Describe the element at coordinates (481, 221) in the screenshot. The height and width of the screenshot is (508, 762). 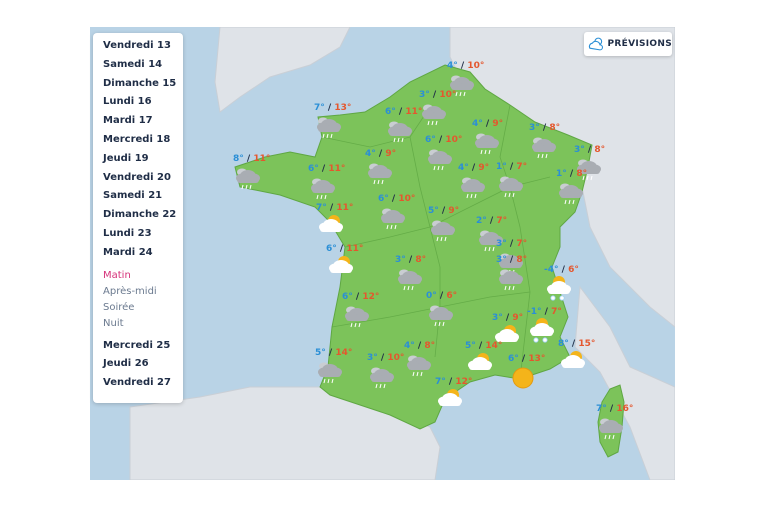
I see `temp-min: 2°` at that location.